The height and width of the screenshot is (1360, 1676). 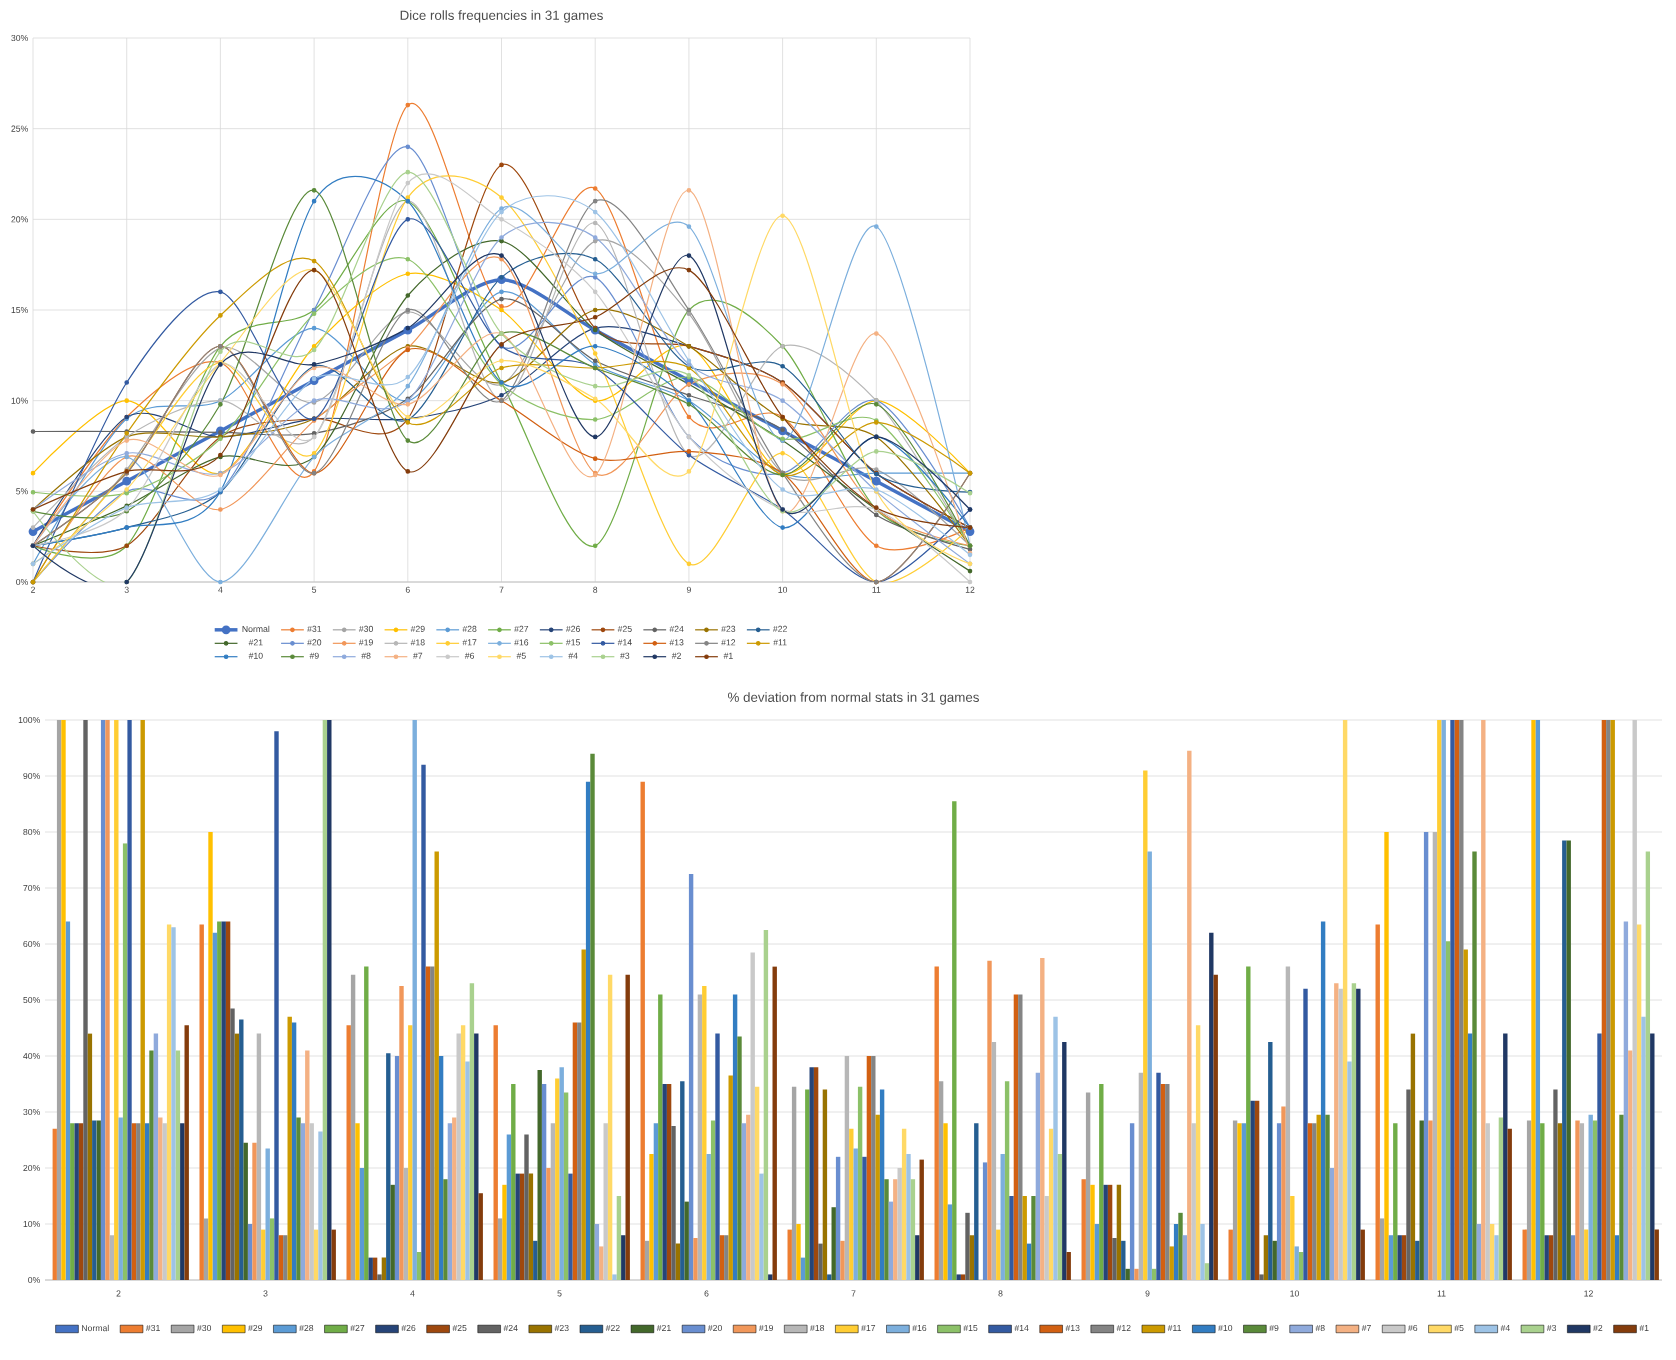 I want to click on y-tick-label: 60%, so click(x=31, y=944).